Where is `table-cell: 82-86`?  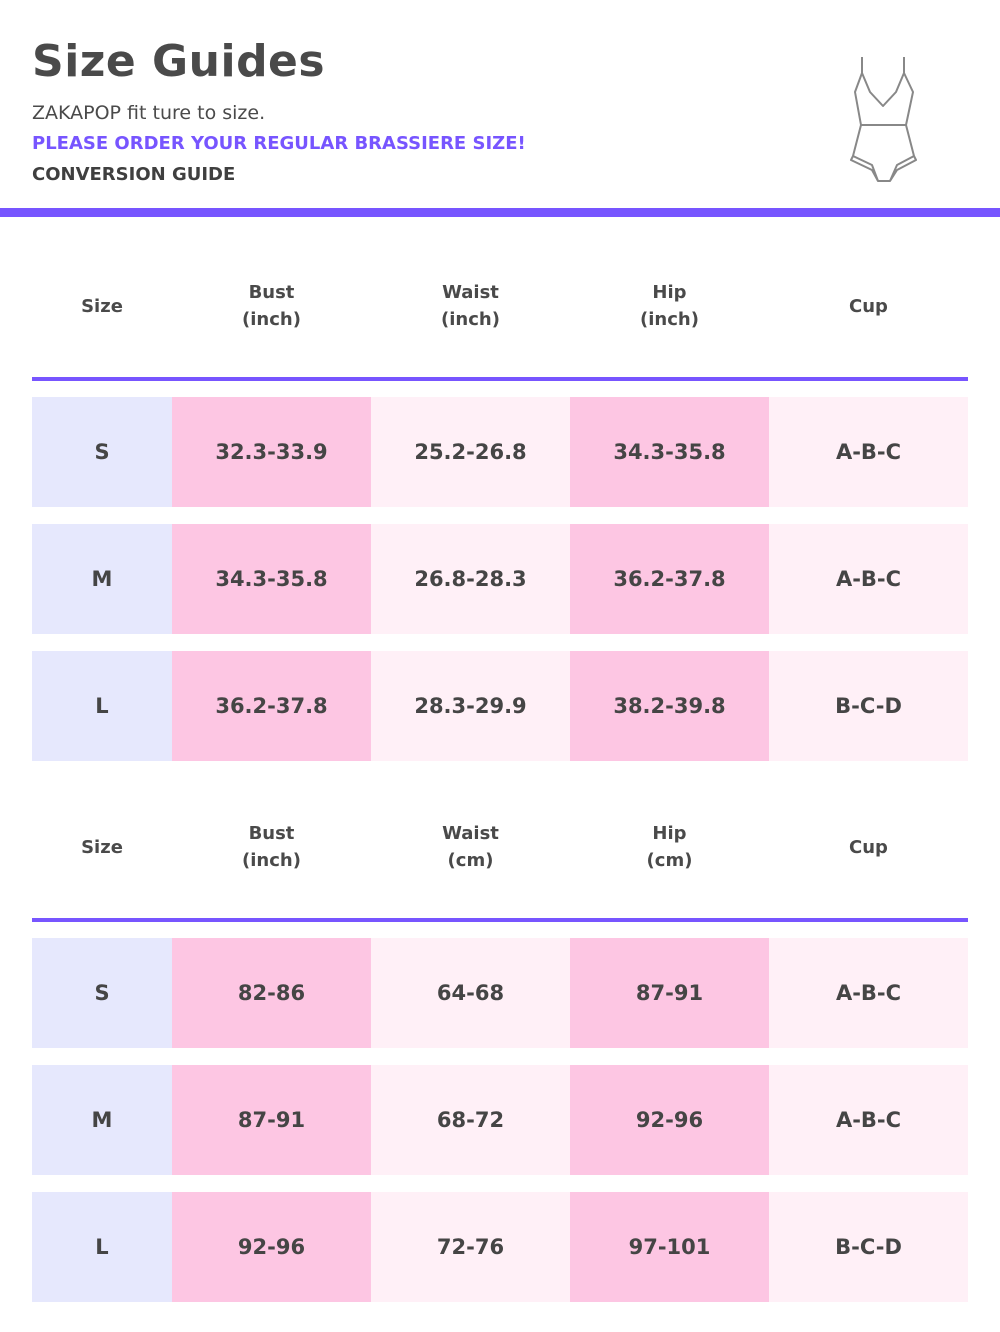 table-cell: 82-86 is located at coordinates (271, 993).